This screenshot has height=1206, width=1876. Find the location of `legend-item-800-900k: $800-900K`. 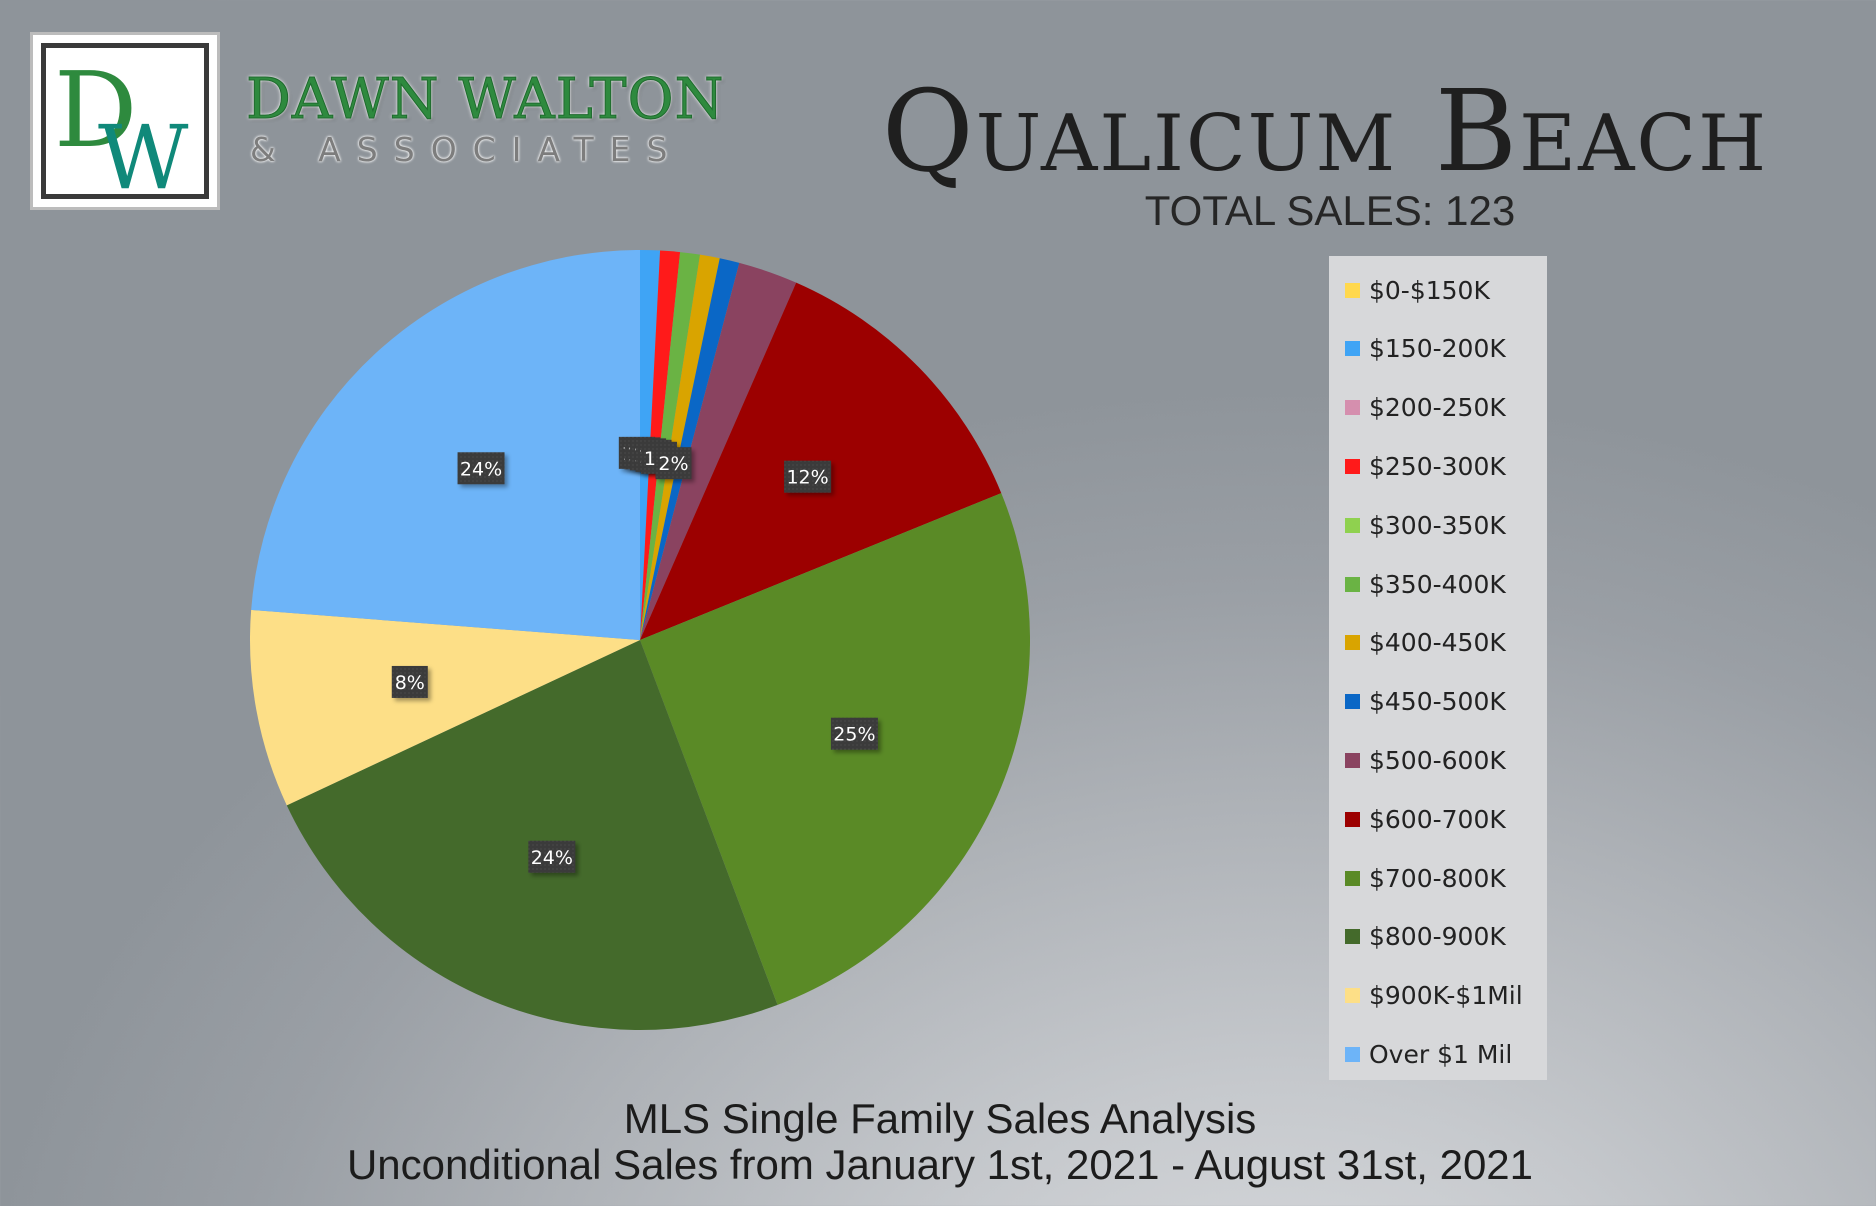

legend-item-800-900k: $800-900K is located at coordinates (1425, 937).